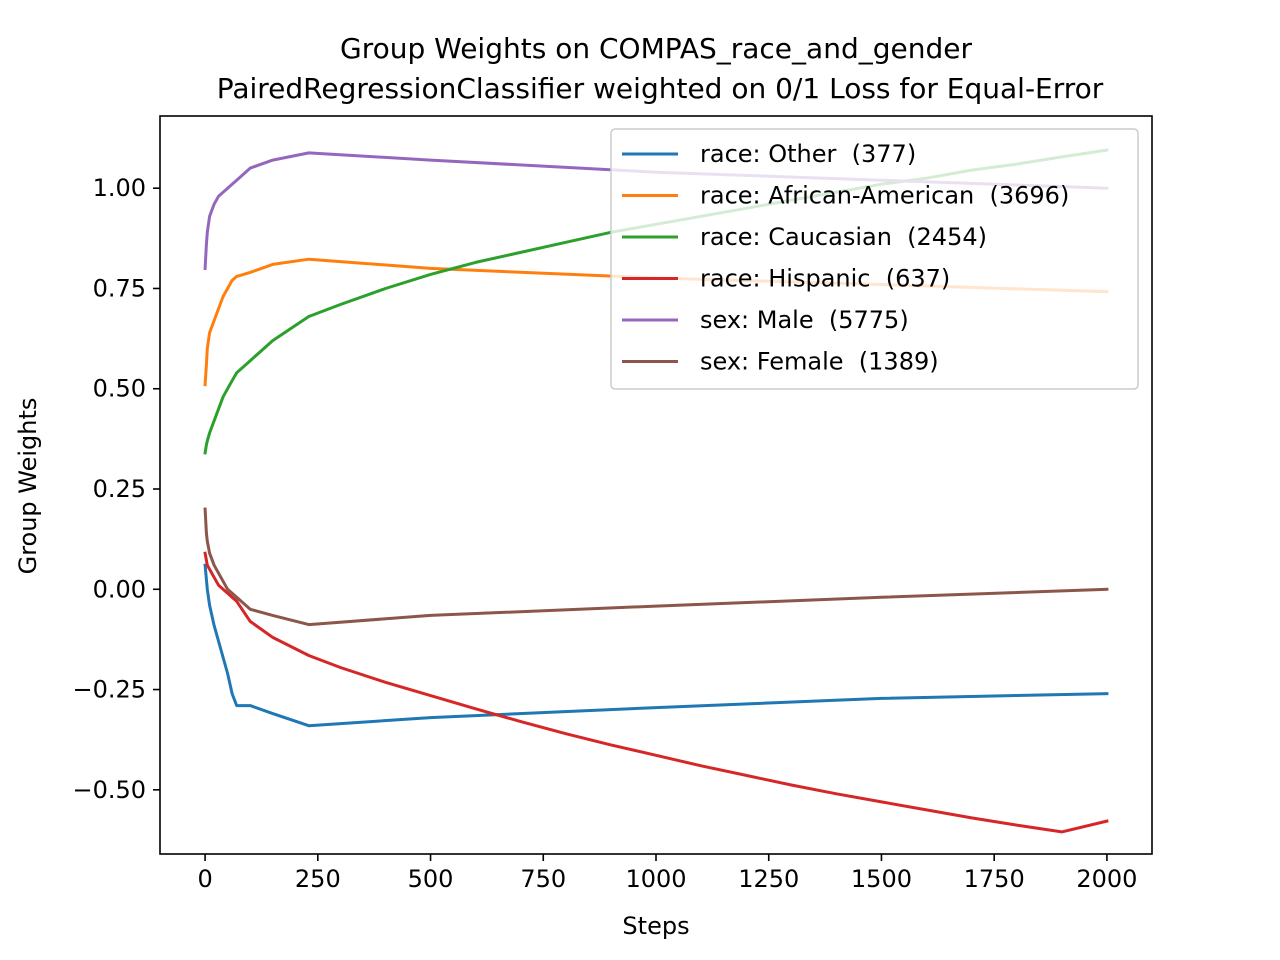 The image size is (1280, 960). Describe the element at coordinates (768, 879) in the screenshot. I see `x-tick-label: 1250` at that location.